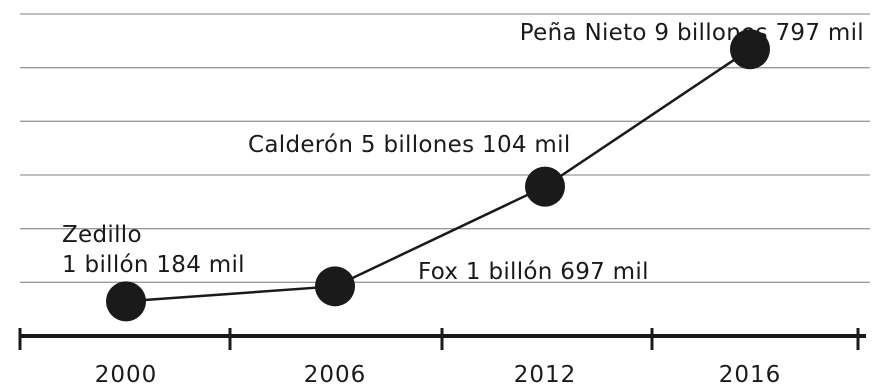 This screenshot has width=882, height=386. I want to click on x-tick-label: 2000, so click(126, 374).